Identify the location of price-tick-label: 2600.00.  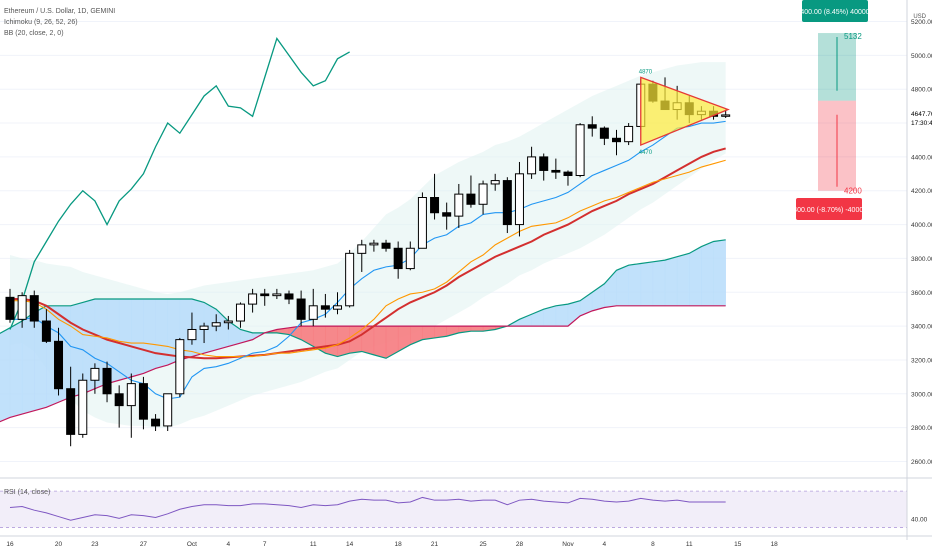
(921, 462).